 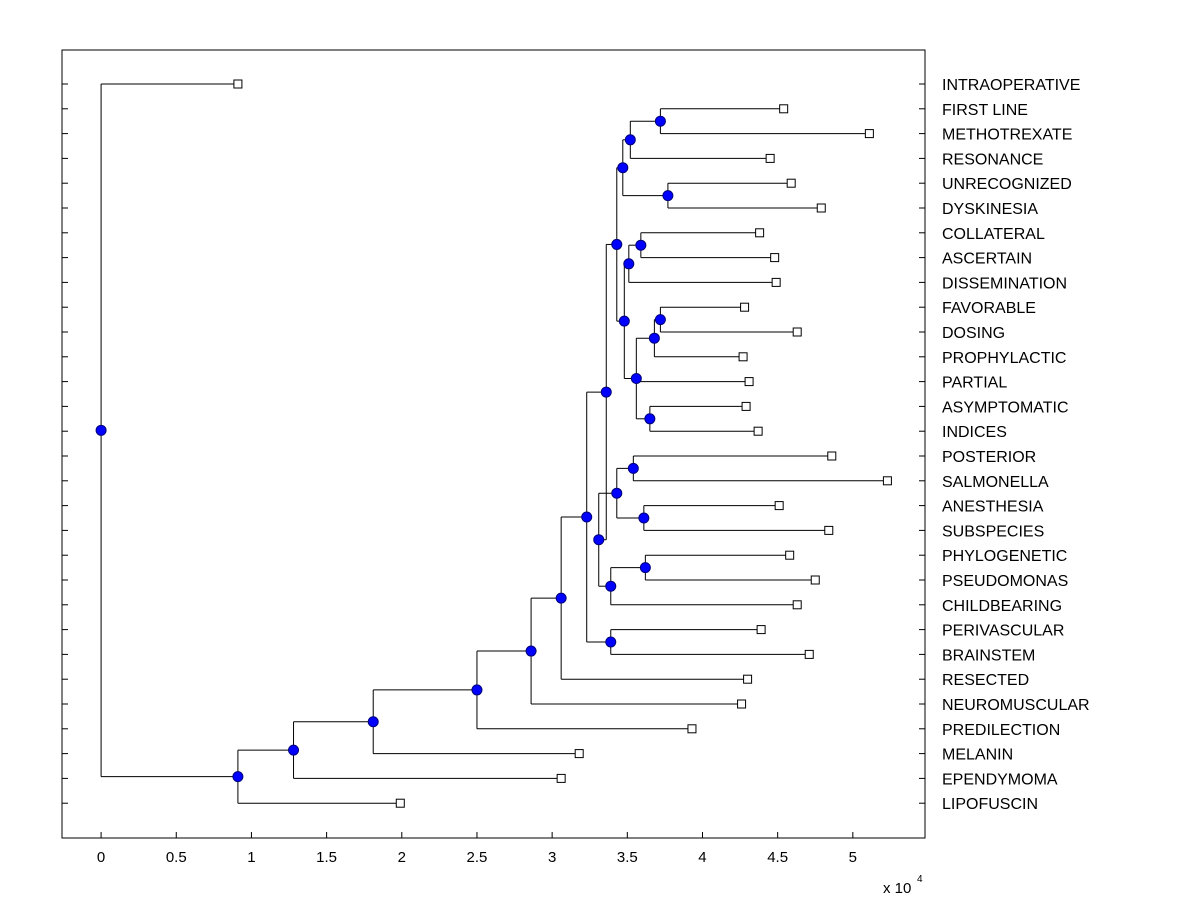 What do you see at coordinates (977, 755) in the screenshot?
I see `leaf-label: MELANIN` at bounding box center [977, 755].